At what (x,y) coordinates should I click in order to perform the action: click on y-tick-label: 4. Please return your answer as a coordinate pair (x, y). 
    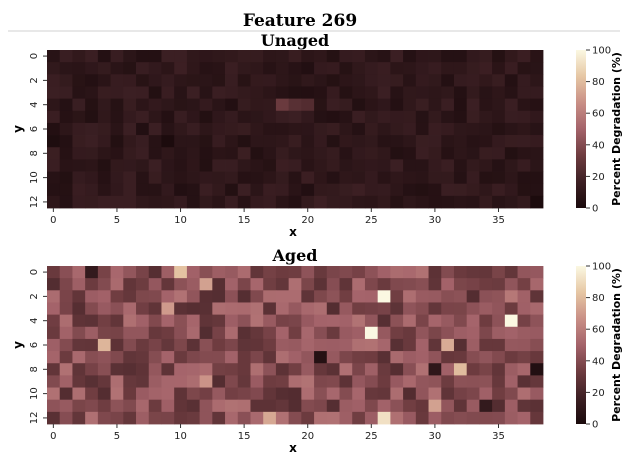
    Looking at the image, I should click on (34, 321).